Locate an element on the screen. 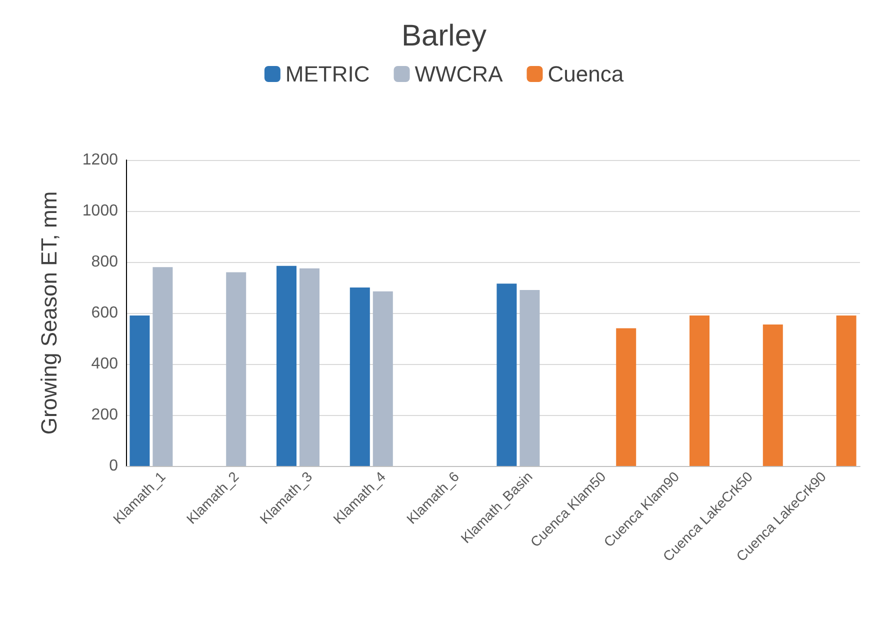 The width and height of the screenshot is (890, 634). y-axis-title: Growing Season ET, mm is located at coordinates (49, 313).